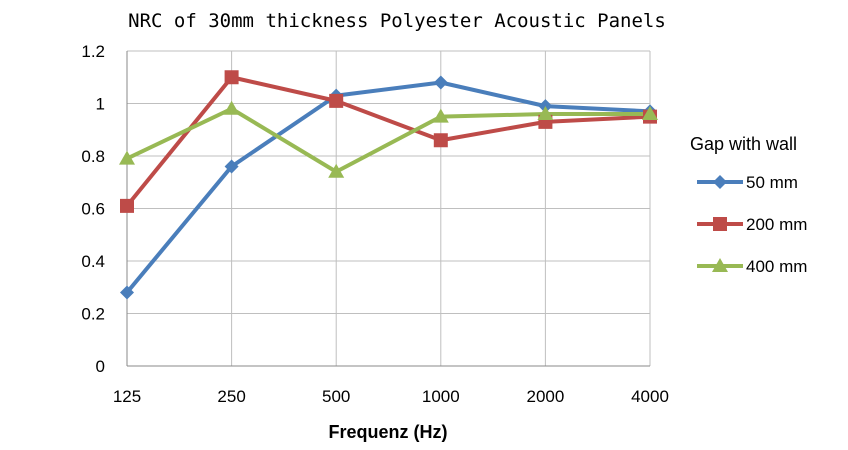 The image size is (848, 450). What do you see at coordinates (776, 224) in the screenshot?
I see `legend-label: 200 mm` at bounding box center [776, 224].